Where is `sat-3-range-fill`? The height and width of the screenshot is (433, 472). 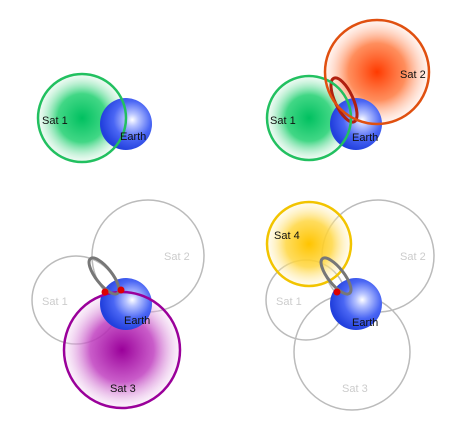 sat-3-range-fill is located at coordinates (122, 350).